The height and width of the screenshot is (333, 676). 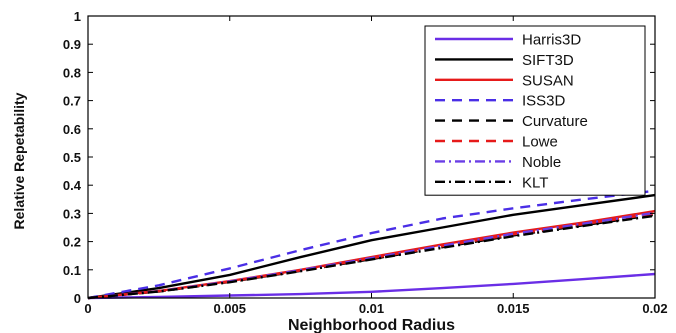 What do you see at coordinates (72, 242) in the screenshot?
I see `y-tick-label: 0.2` at bounding box center [72, 242].